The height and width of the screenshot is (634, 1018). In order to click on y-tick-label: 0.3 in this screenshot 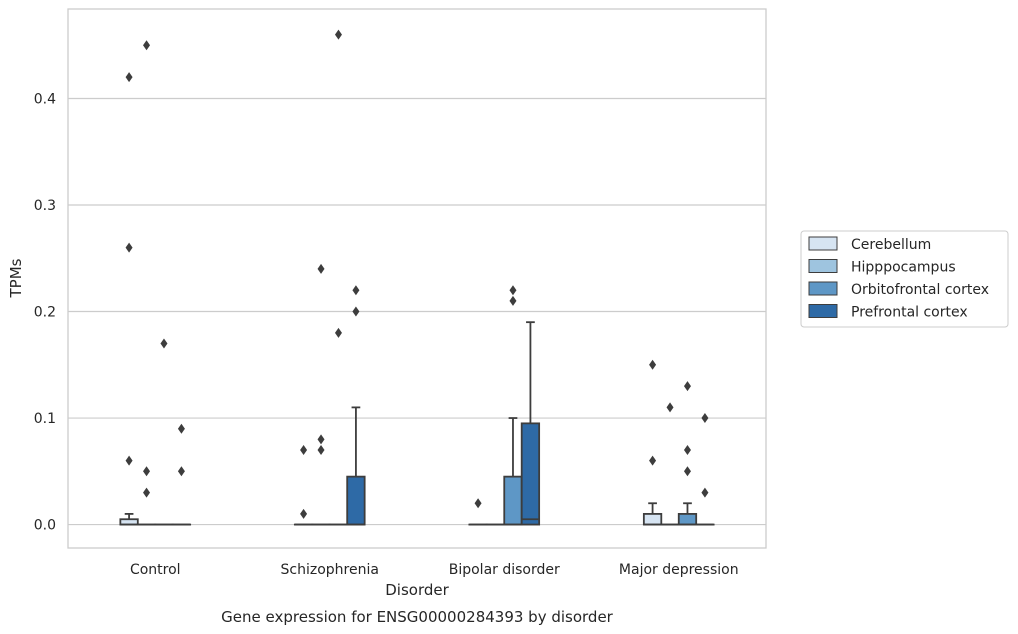, I will do `click(45, 206)`.